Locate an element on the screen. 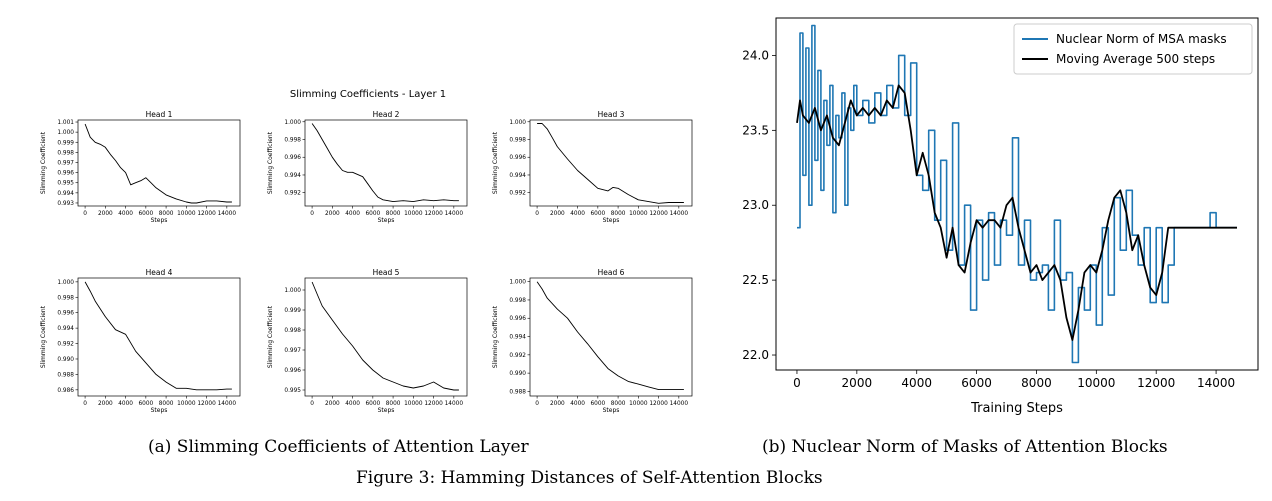 The height and width of the screenshot is (501, 1272). subplot-title: Head 5 is located at coordinates (386, 272).